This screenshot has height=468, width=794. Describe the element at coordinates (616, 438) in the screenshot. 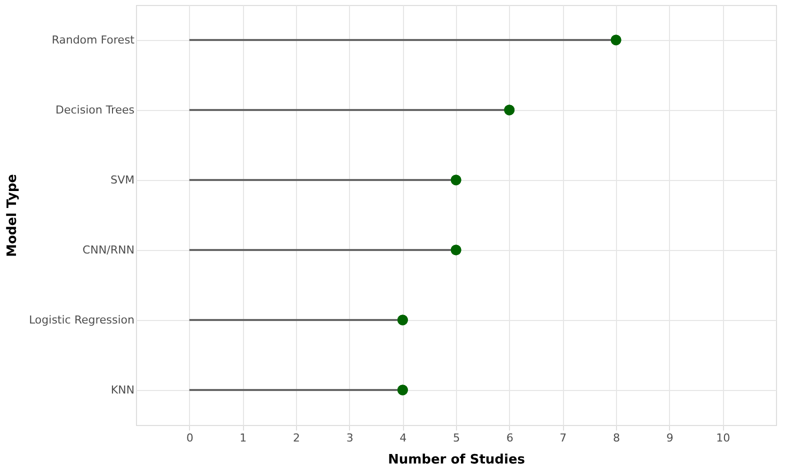

I see `x-tick-label: 8` at that location.